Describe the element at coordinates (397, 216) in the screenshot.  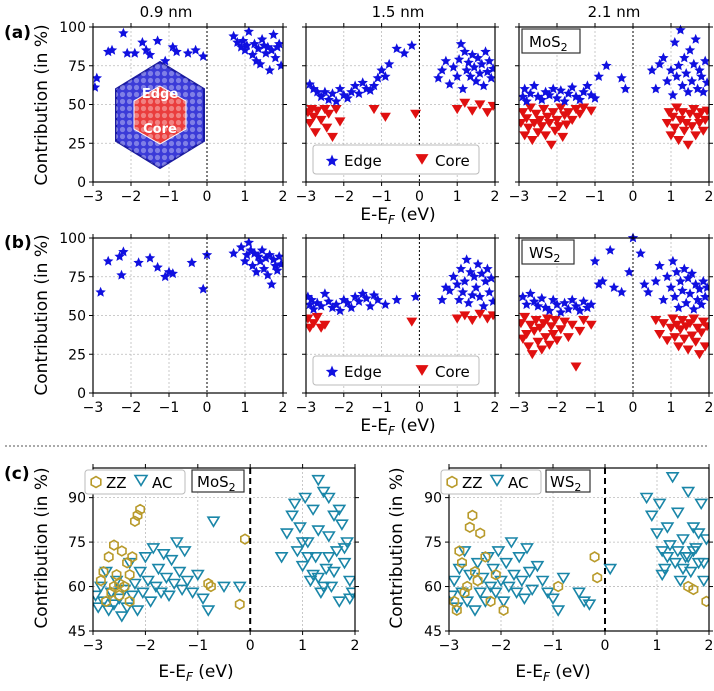
I see `xlabel-a: E-EF (eV)` at that location.